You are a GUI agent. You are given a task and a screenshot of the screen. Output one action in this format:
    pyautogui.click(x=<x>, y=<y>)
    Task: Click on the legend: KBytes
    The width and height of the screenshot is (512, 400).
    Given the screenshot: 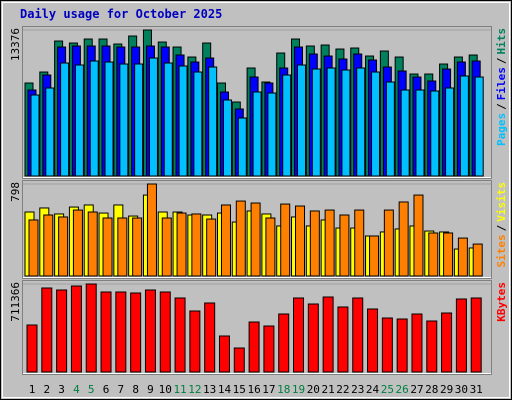 What is the action you would take?
    pyautogui.click(x=501, y=302)
    